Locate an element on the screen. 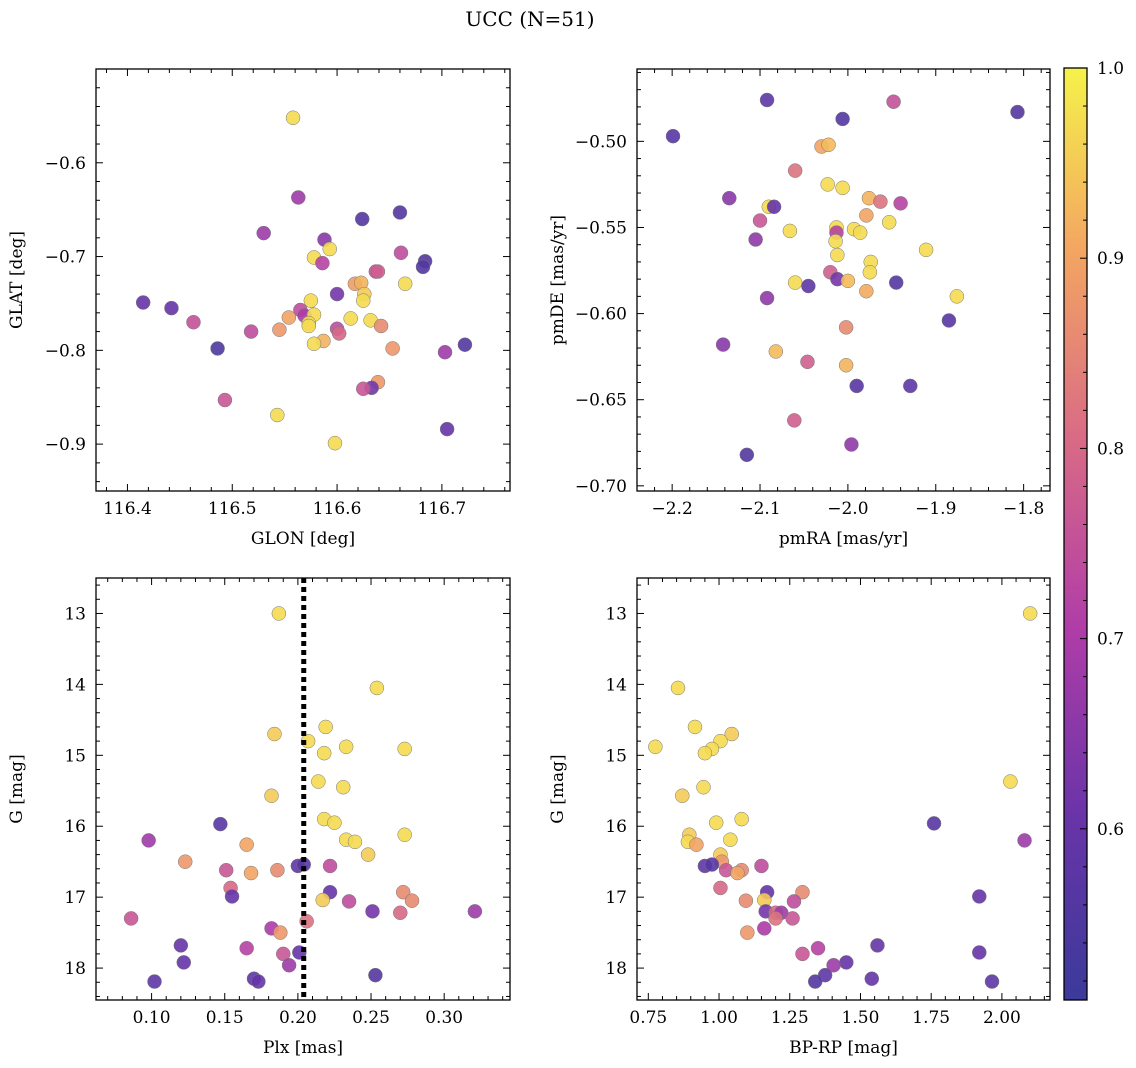 Image resolution: width=1136 pixels, height=1068 pixels. x-tick-label: 1.75 is located at coordinates (931, 1018).